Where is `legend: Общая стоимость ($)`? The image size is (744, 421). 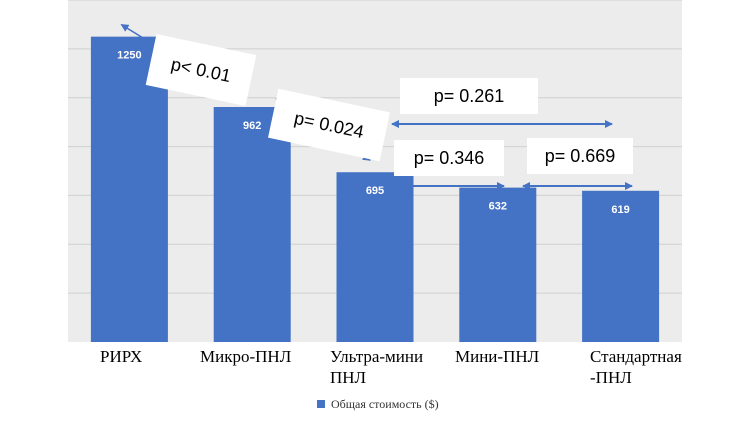 legend: Общая стоимость ($) is located at coordinates (378, 404).